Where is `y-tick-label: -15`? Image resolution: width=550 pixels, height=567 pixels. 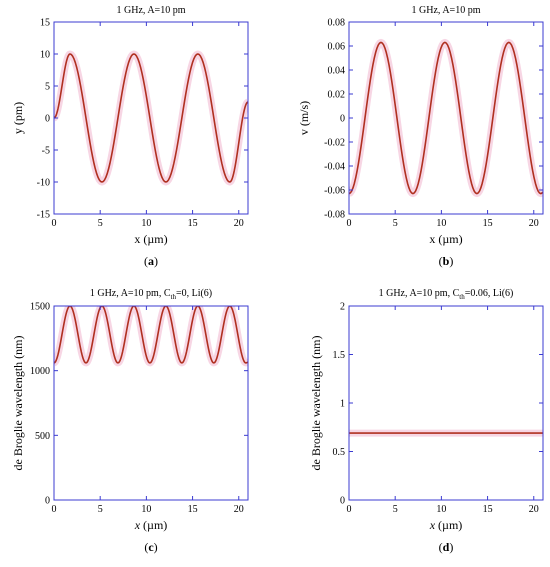 y-tick-label: -15 is located at coordinates (43, 215).